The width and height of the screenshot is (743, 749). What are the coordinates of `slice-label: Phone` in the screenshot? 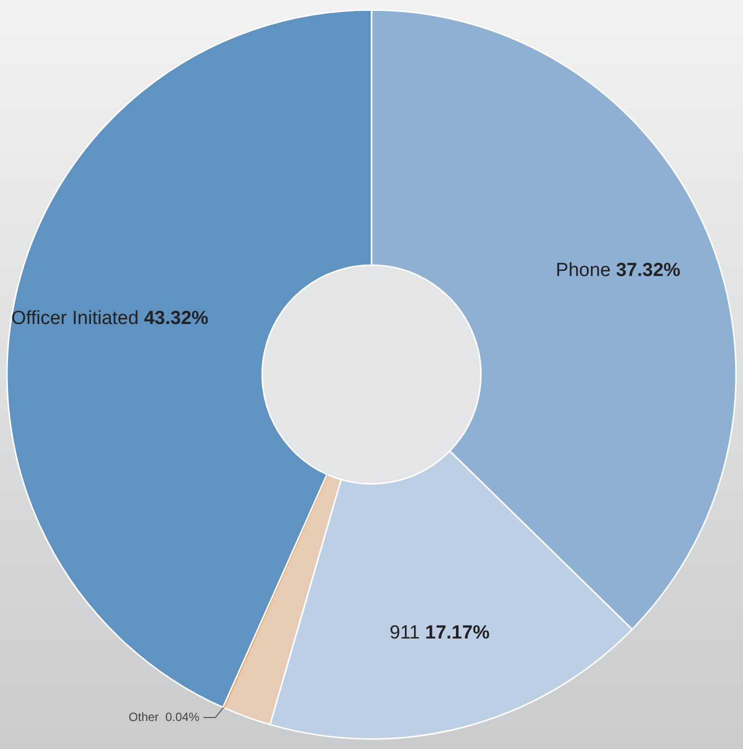 It's located at (586, 270).